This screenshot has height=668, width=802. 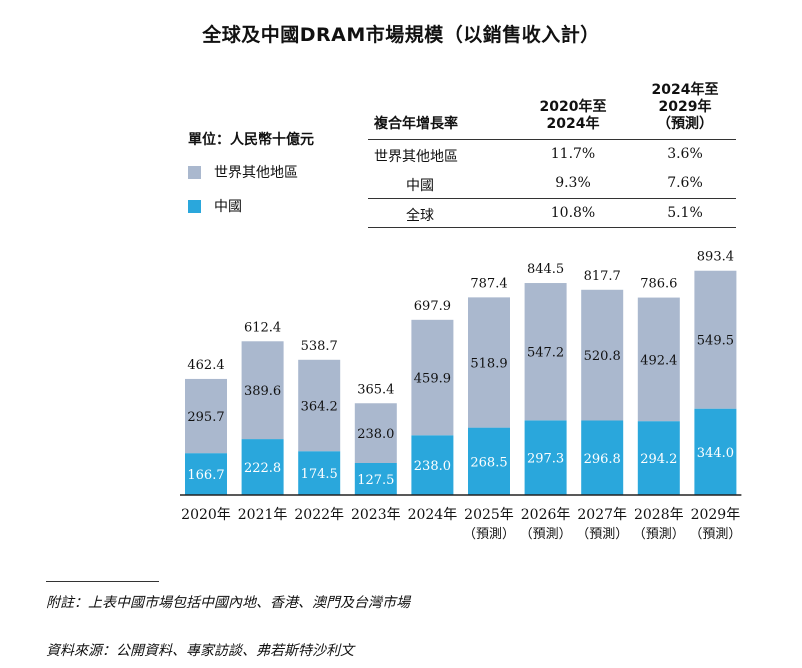 What do you see at coordinates (716, 515) in the screenshot?
I see `x-tick-label: 2029年` at bounding box center [716, 515].